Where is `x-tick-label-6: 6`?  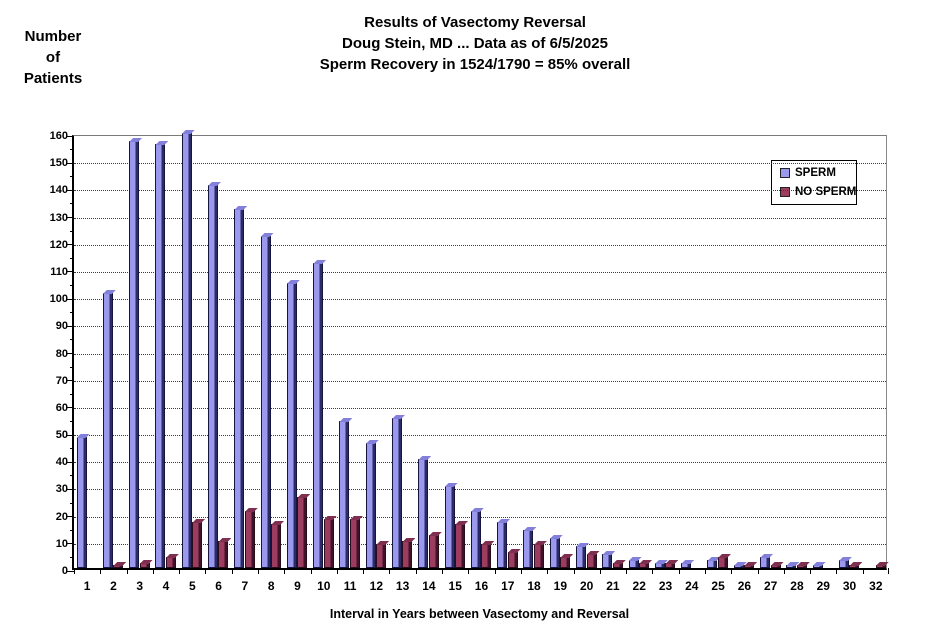
x-tick-label-6: 6 is located at coordinates (218, 586).